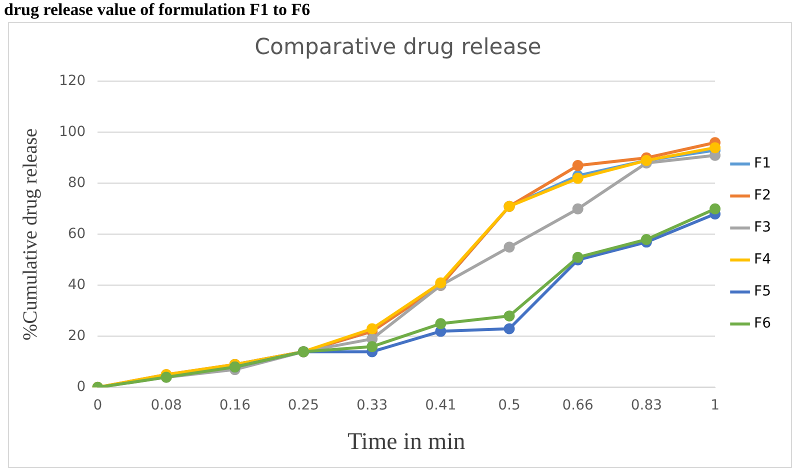 Image resolution: width=796 pixels, height=472 pixels. Describe the element at coordinates (72, 132) in the screenshot. I see `y-tick-label: 100` at that location.